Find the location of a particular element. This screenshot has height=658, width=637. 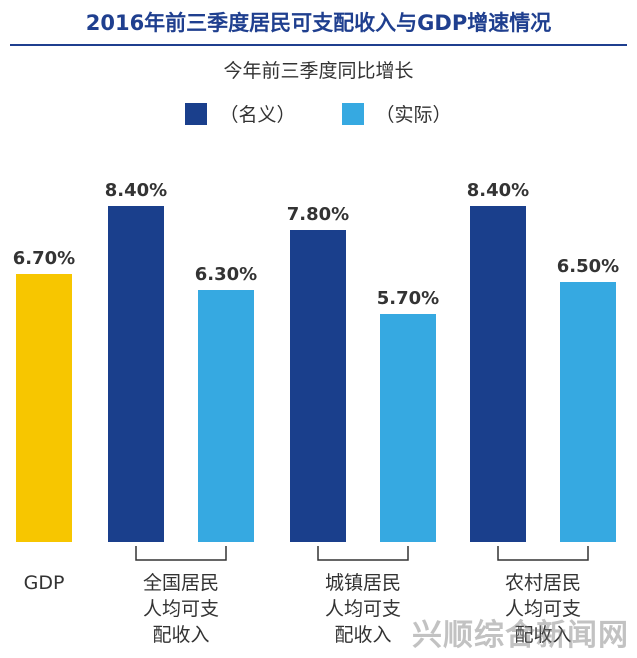

category-label-2-0: 城镇居民 is located at coordinates (363, 583).